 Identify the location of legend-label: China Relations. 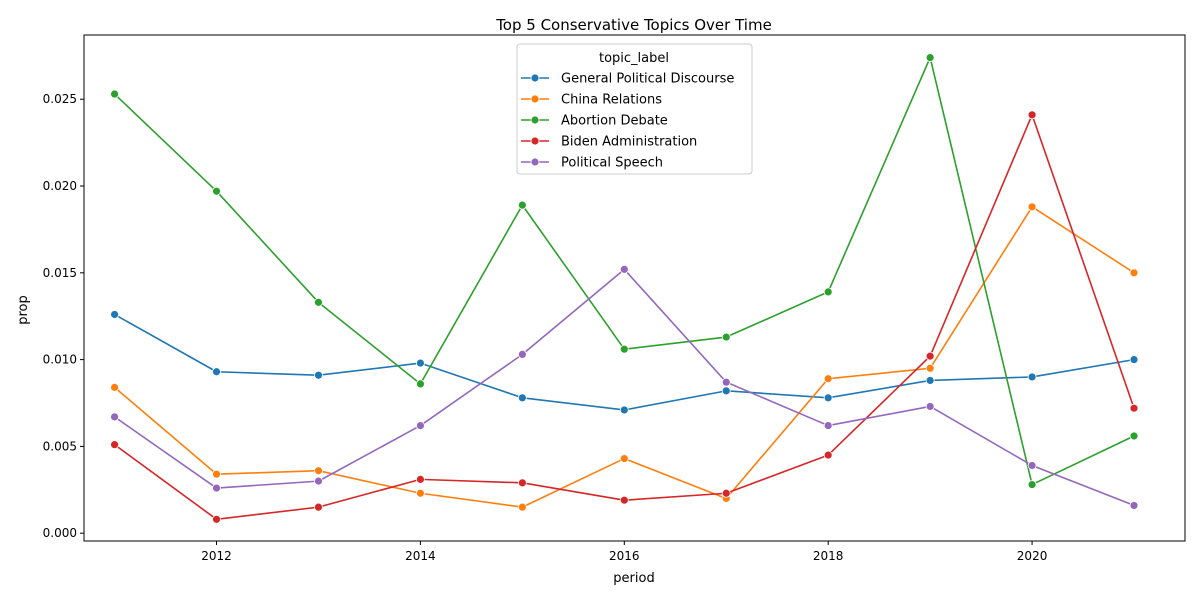
(611, 100).